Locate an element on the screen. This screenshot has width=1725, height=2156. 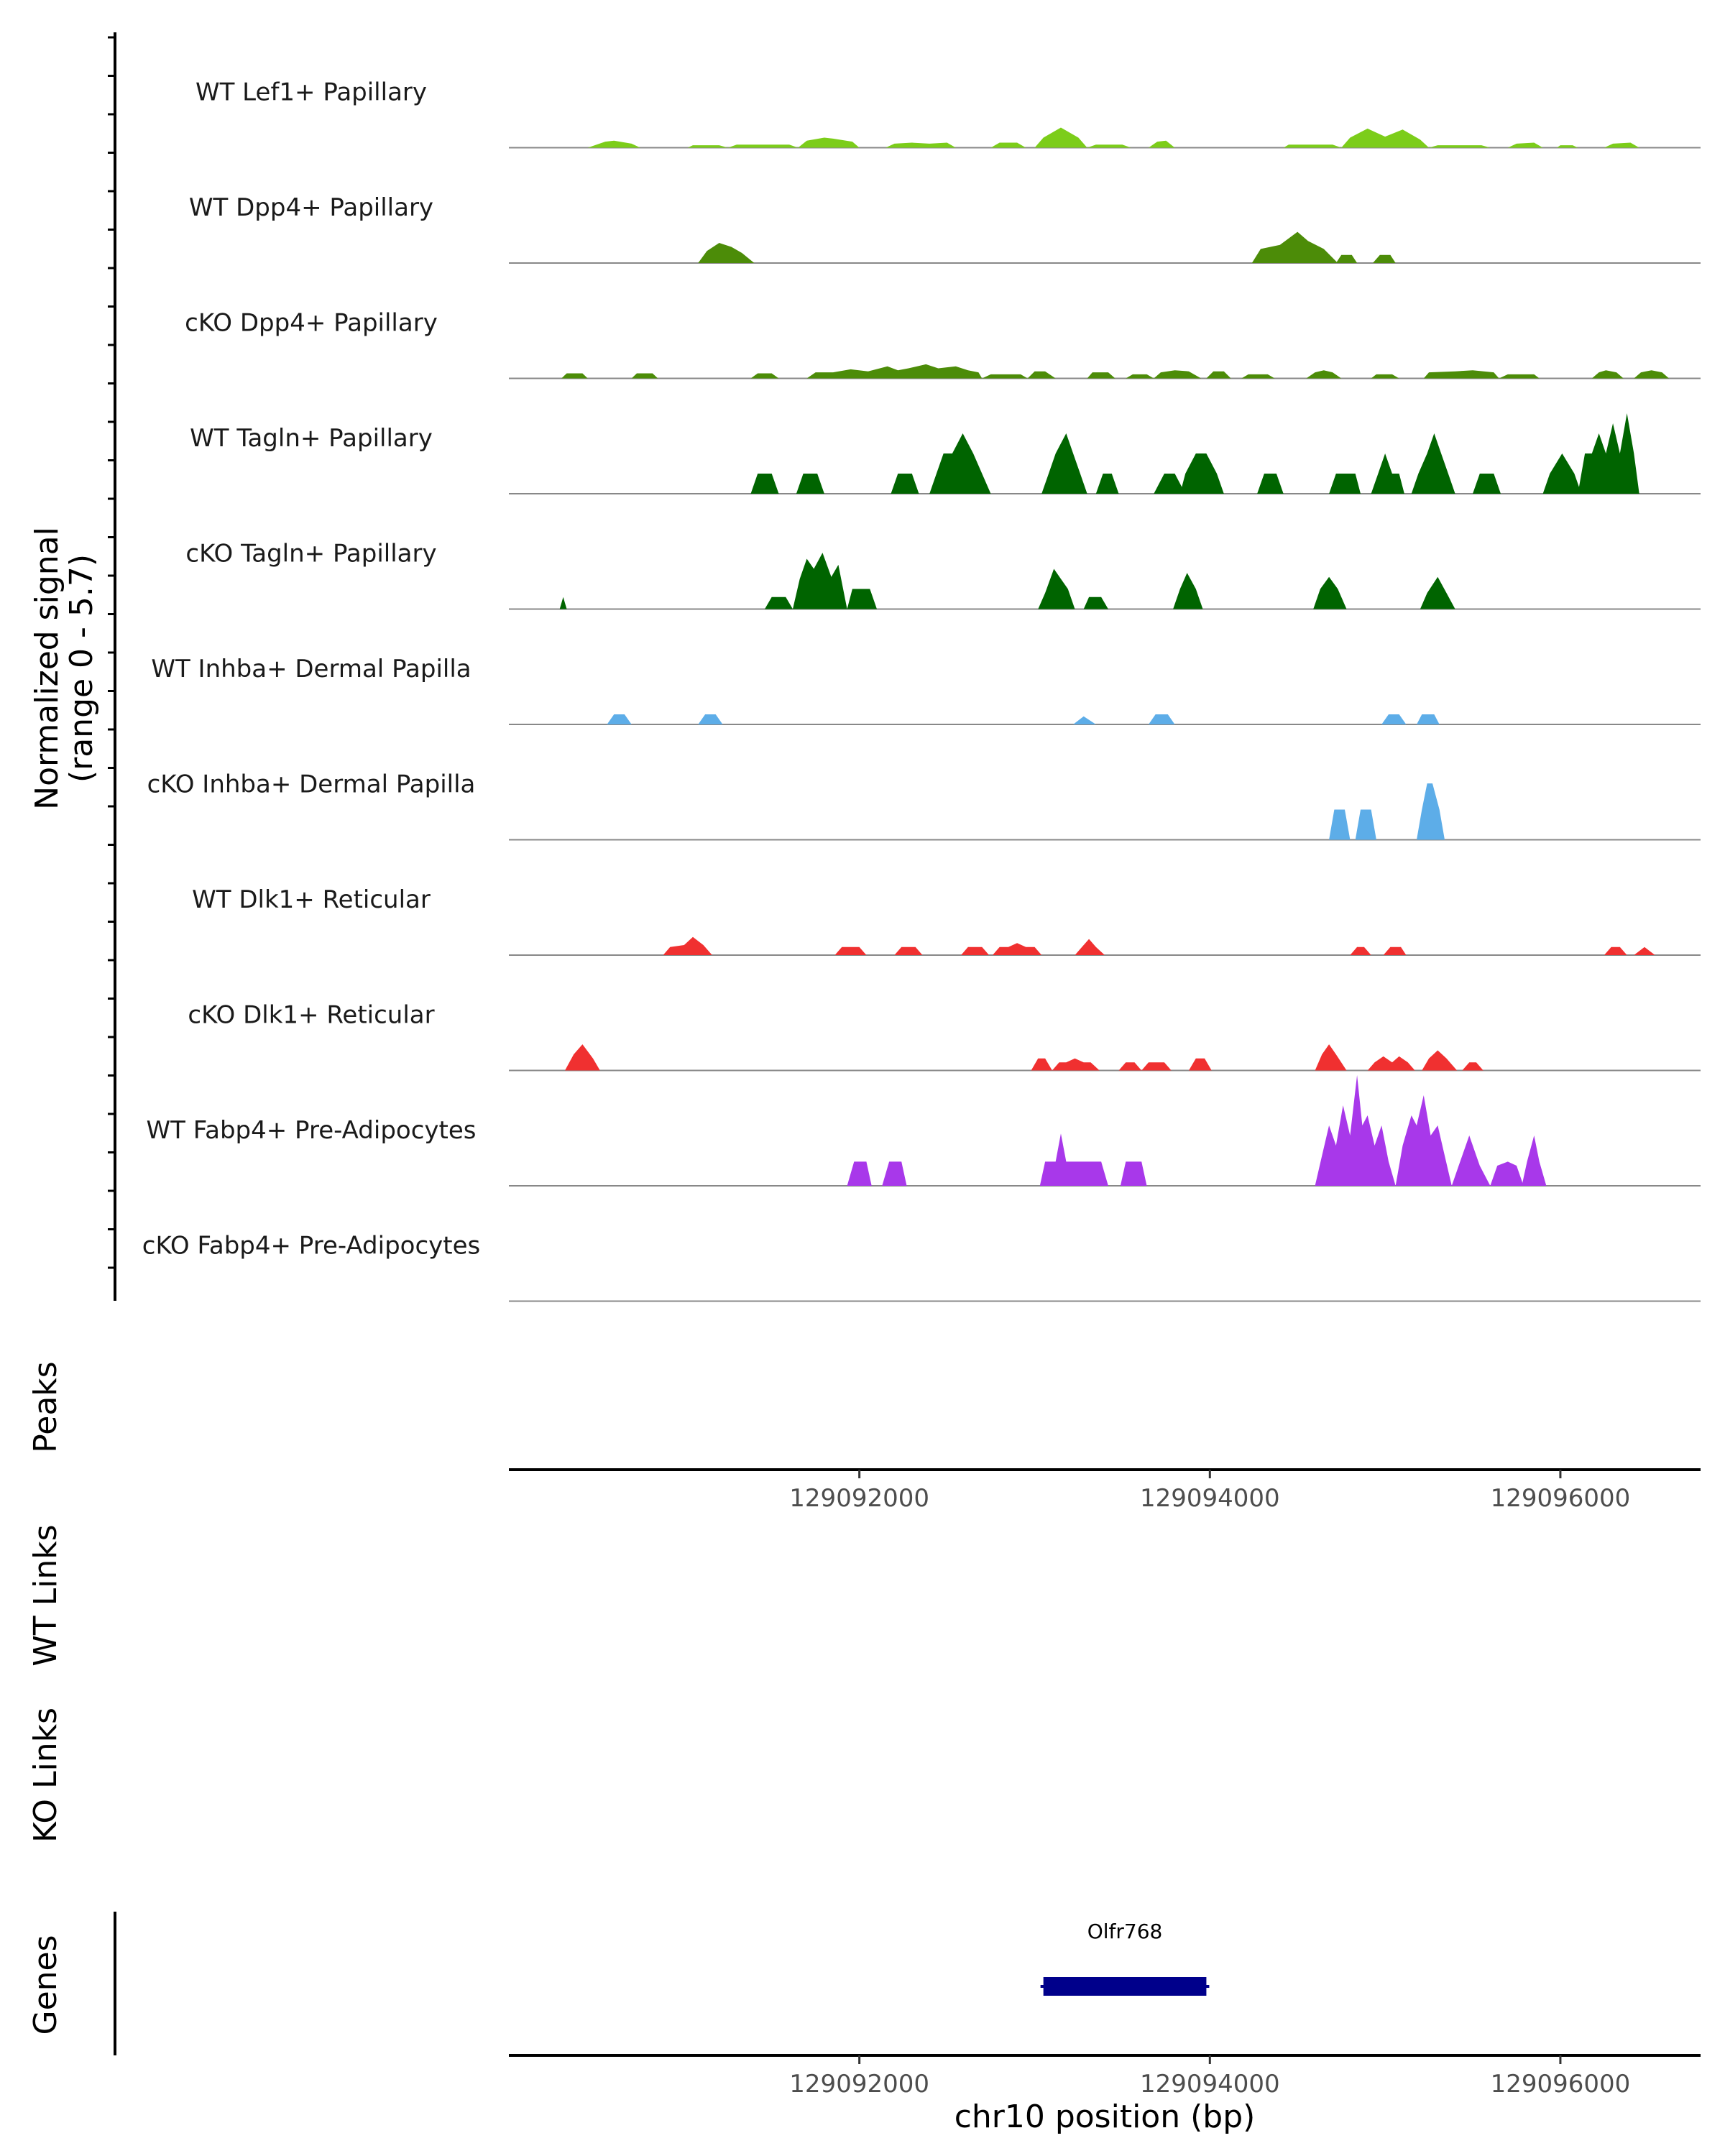
x-tick-label: 129094000 is located at coordinates (1210, 2084).